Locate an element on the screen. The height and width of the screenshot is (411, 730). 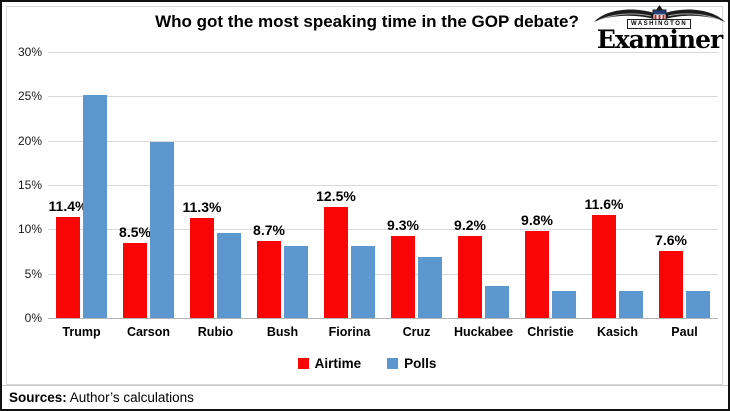
washington-examiner-logo: WASHINGTON Examiner is located at coordinates (659, 28).